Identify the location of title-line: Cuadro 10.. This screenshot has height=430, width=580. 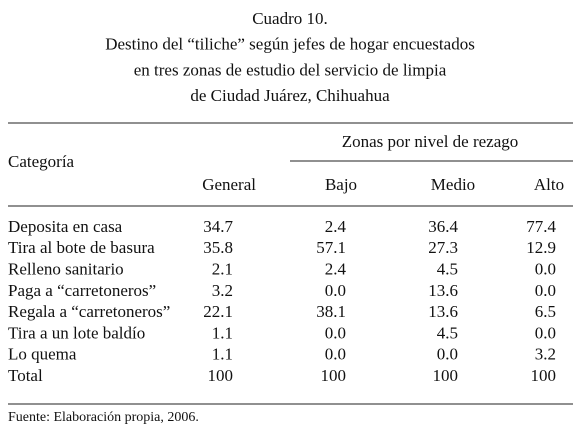
(290, 18).